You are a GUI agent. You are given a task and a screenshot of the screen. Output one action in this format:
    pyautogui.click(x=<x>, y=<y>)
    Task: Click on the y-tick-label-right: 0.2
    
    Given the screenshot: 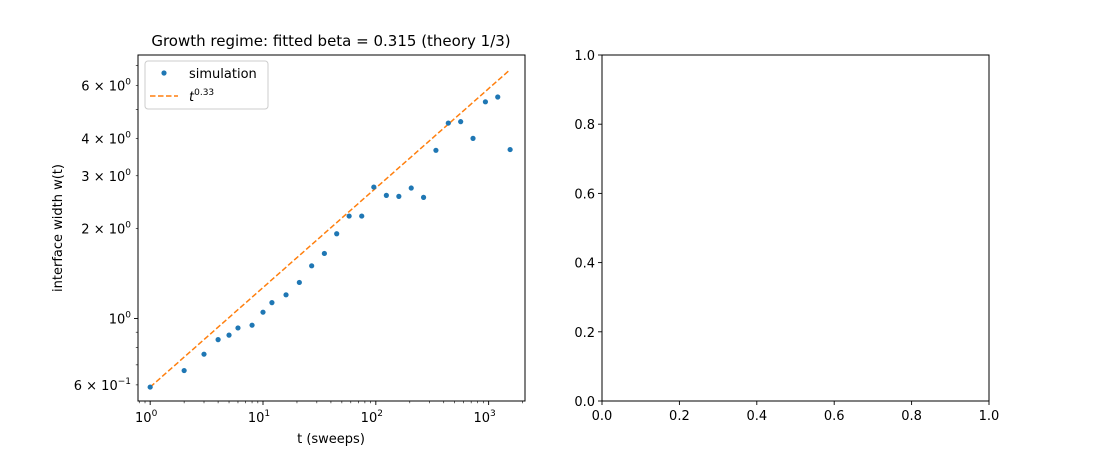 What is the action you would take?
    pyautogui.click(x=584, y=333)
    